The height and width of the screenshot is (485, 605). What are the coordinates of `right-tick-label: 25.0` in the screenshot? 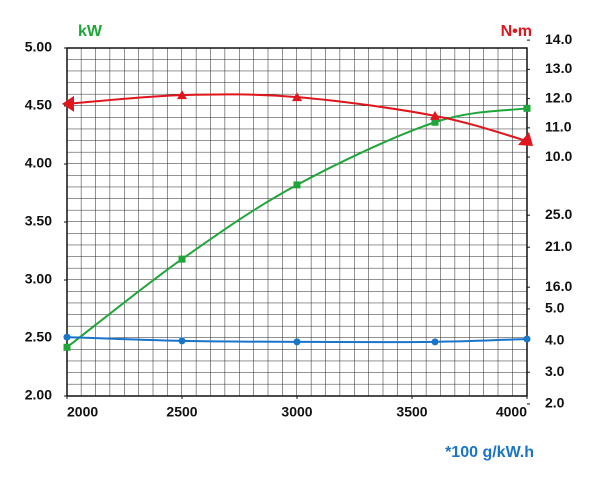 It's located at (558, 214).